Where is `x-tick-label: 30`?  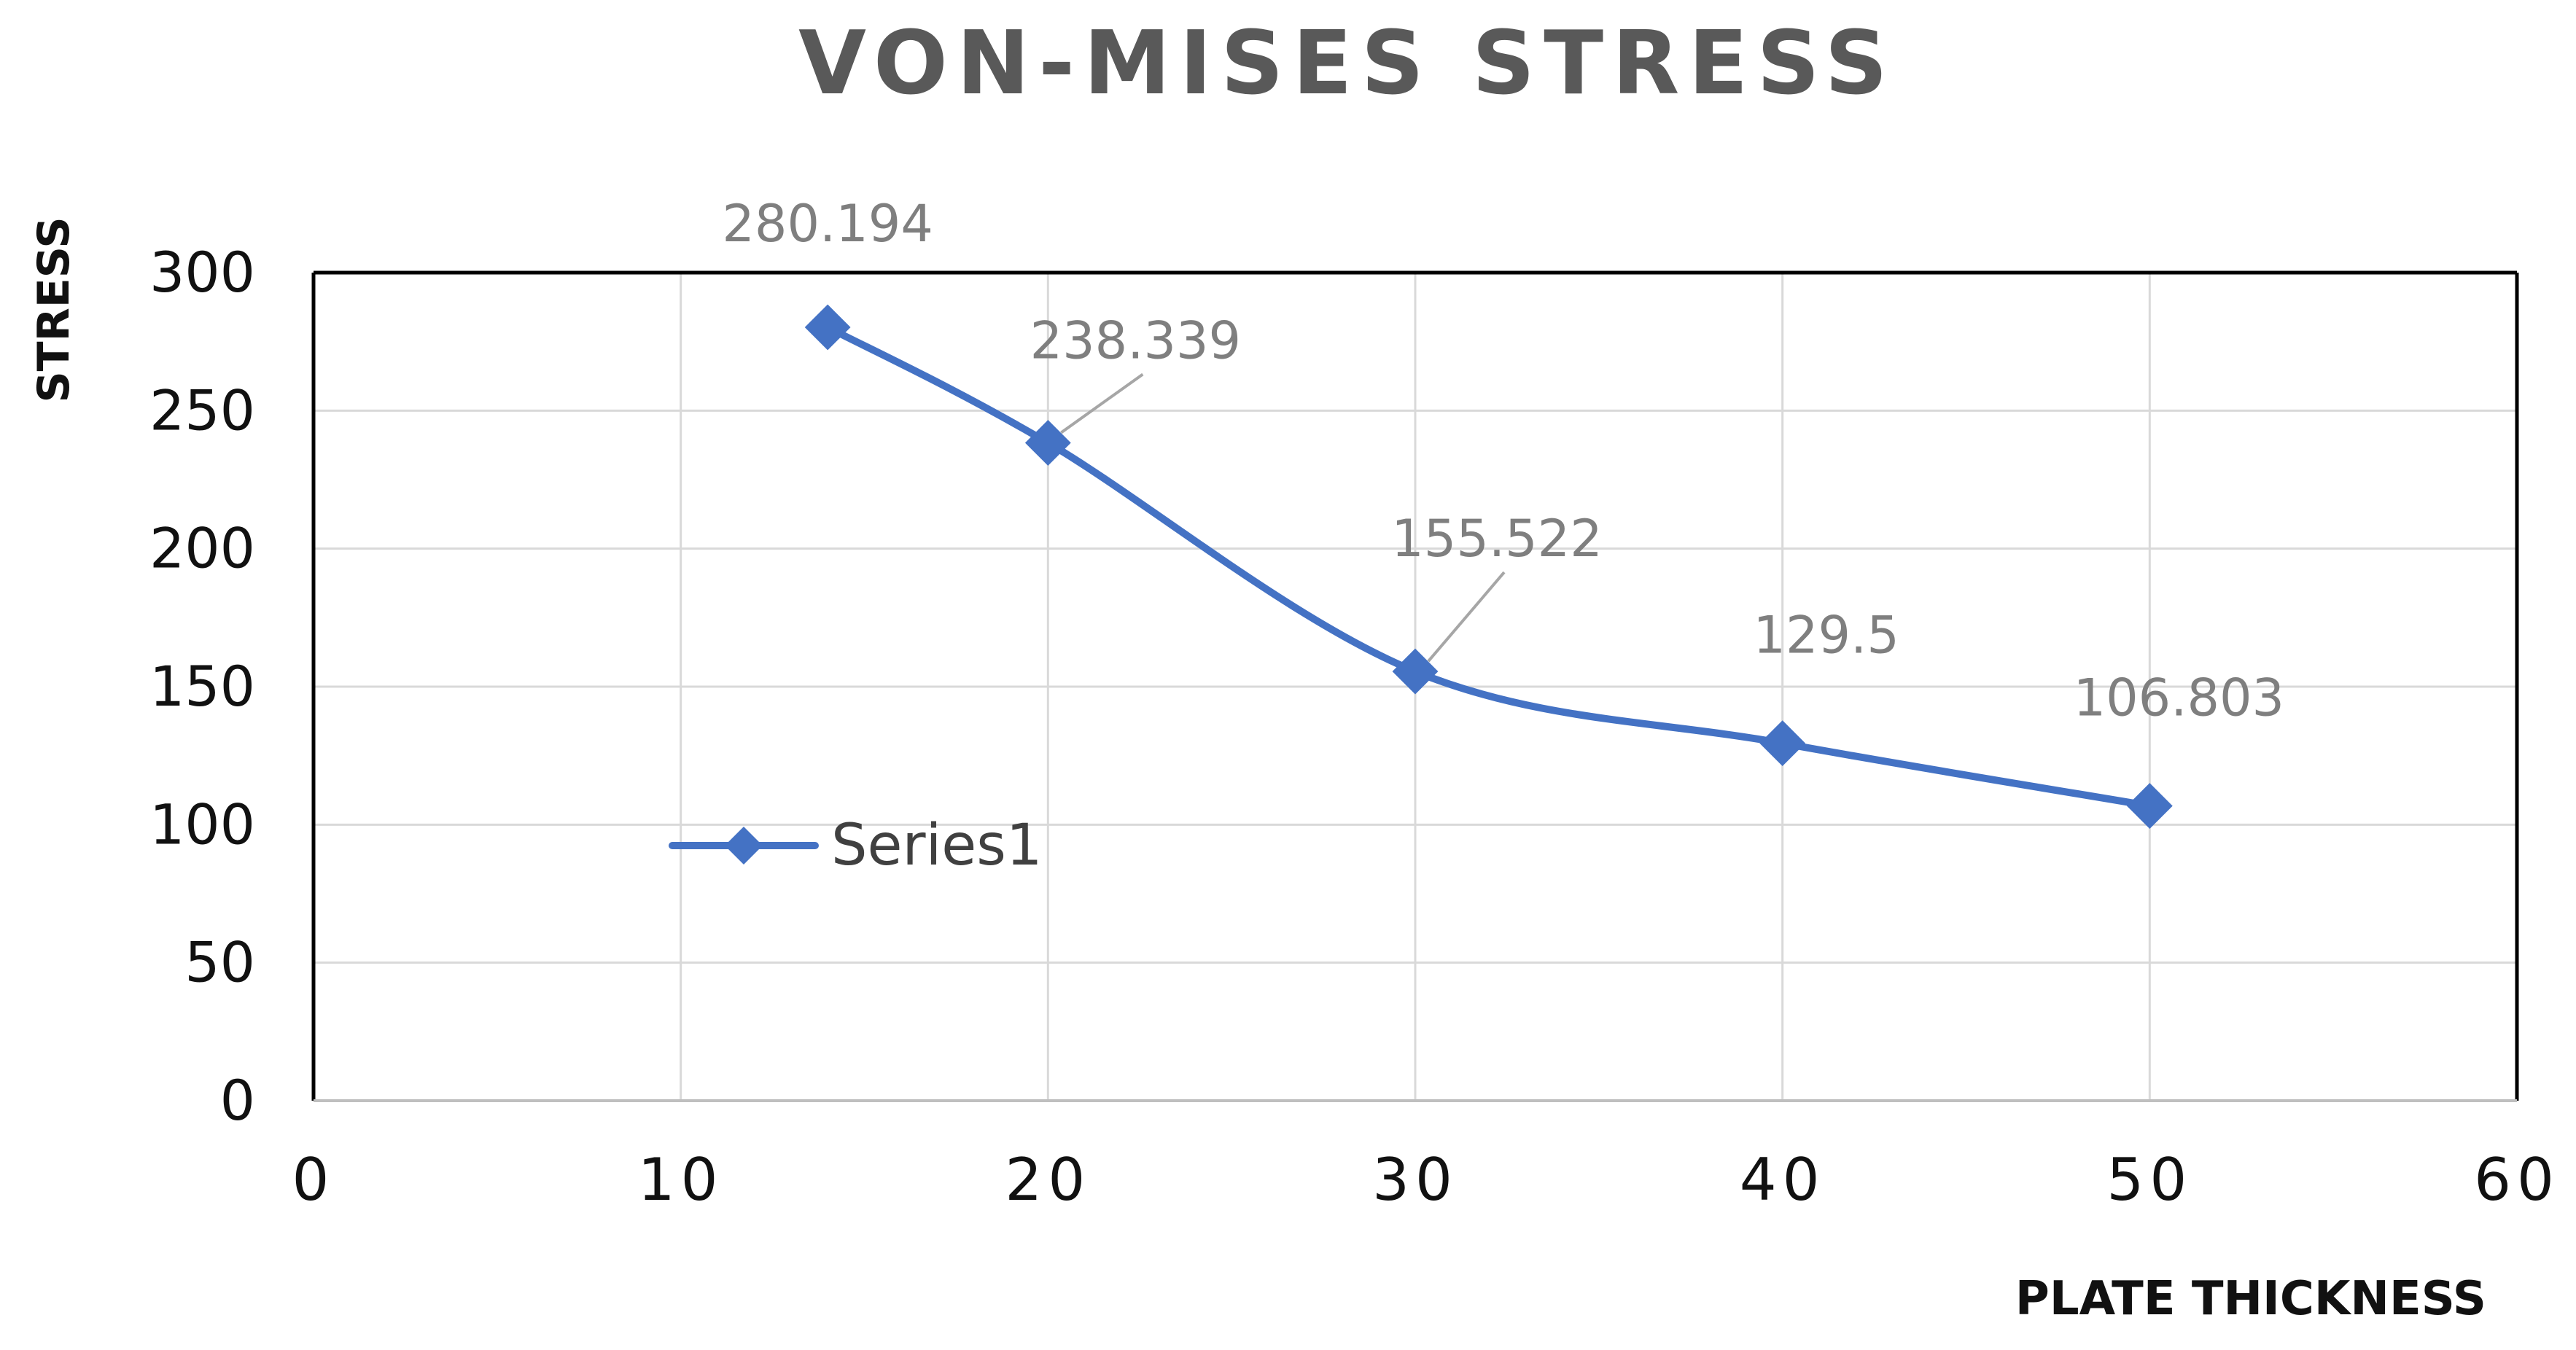
x-tick-label: 30 is located at coordinates (1415, 1180).